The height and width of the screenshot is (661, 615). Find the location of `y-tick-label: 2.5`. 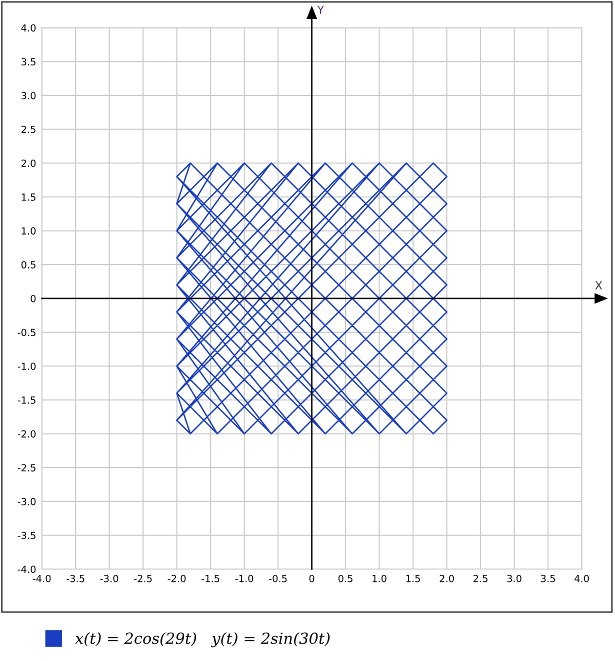

y-tick-label: 2.5 is located at coordinates (29, 130).